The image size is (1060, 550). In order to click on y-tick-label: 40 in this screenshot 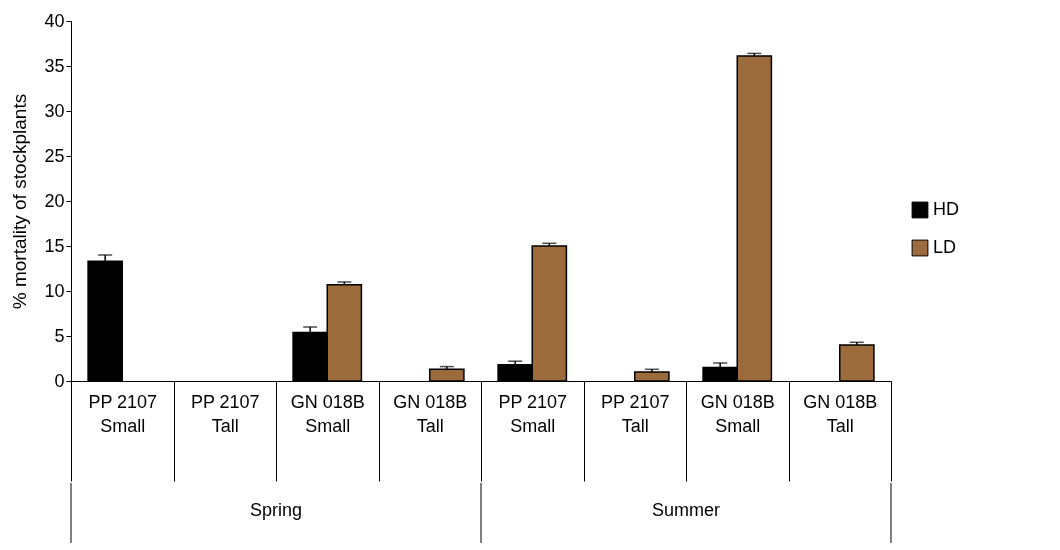, I will do `click(54, 20)`.